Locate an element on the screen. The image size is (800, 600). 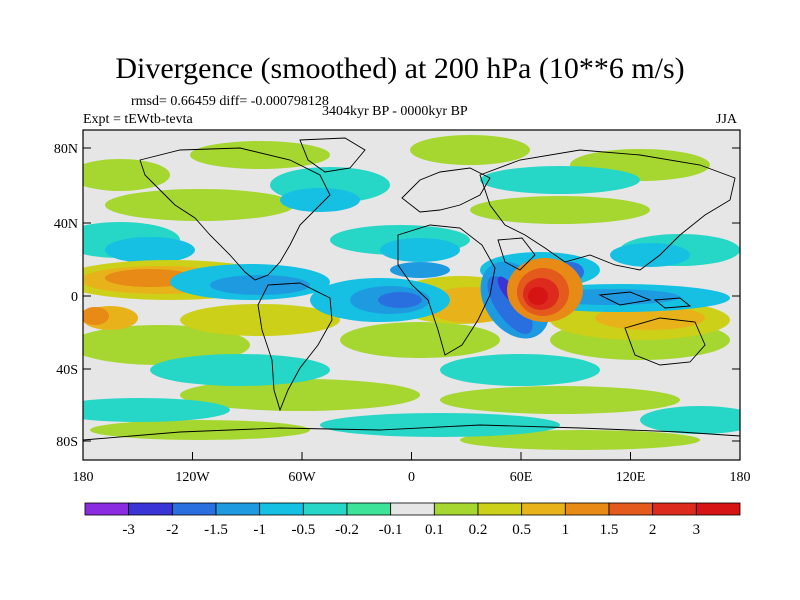
colorbar-label: -0.5 is located at coordinates (303, 530).